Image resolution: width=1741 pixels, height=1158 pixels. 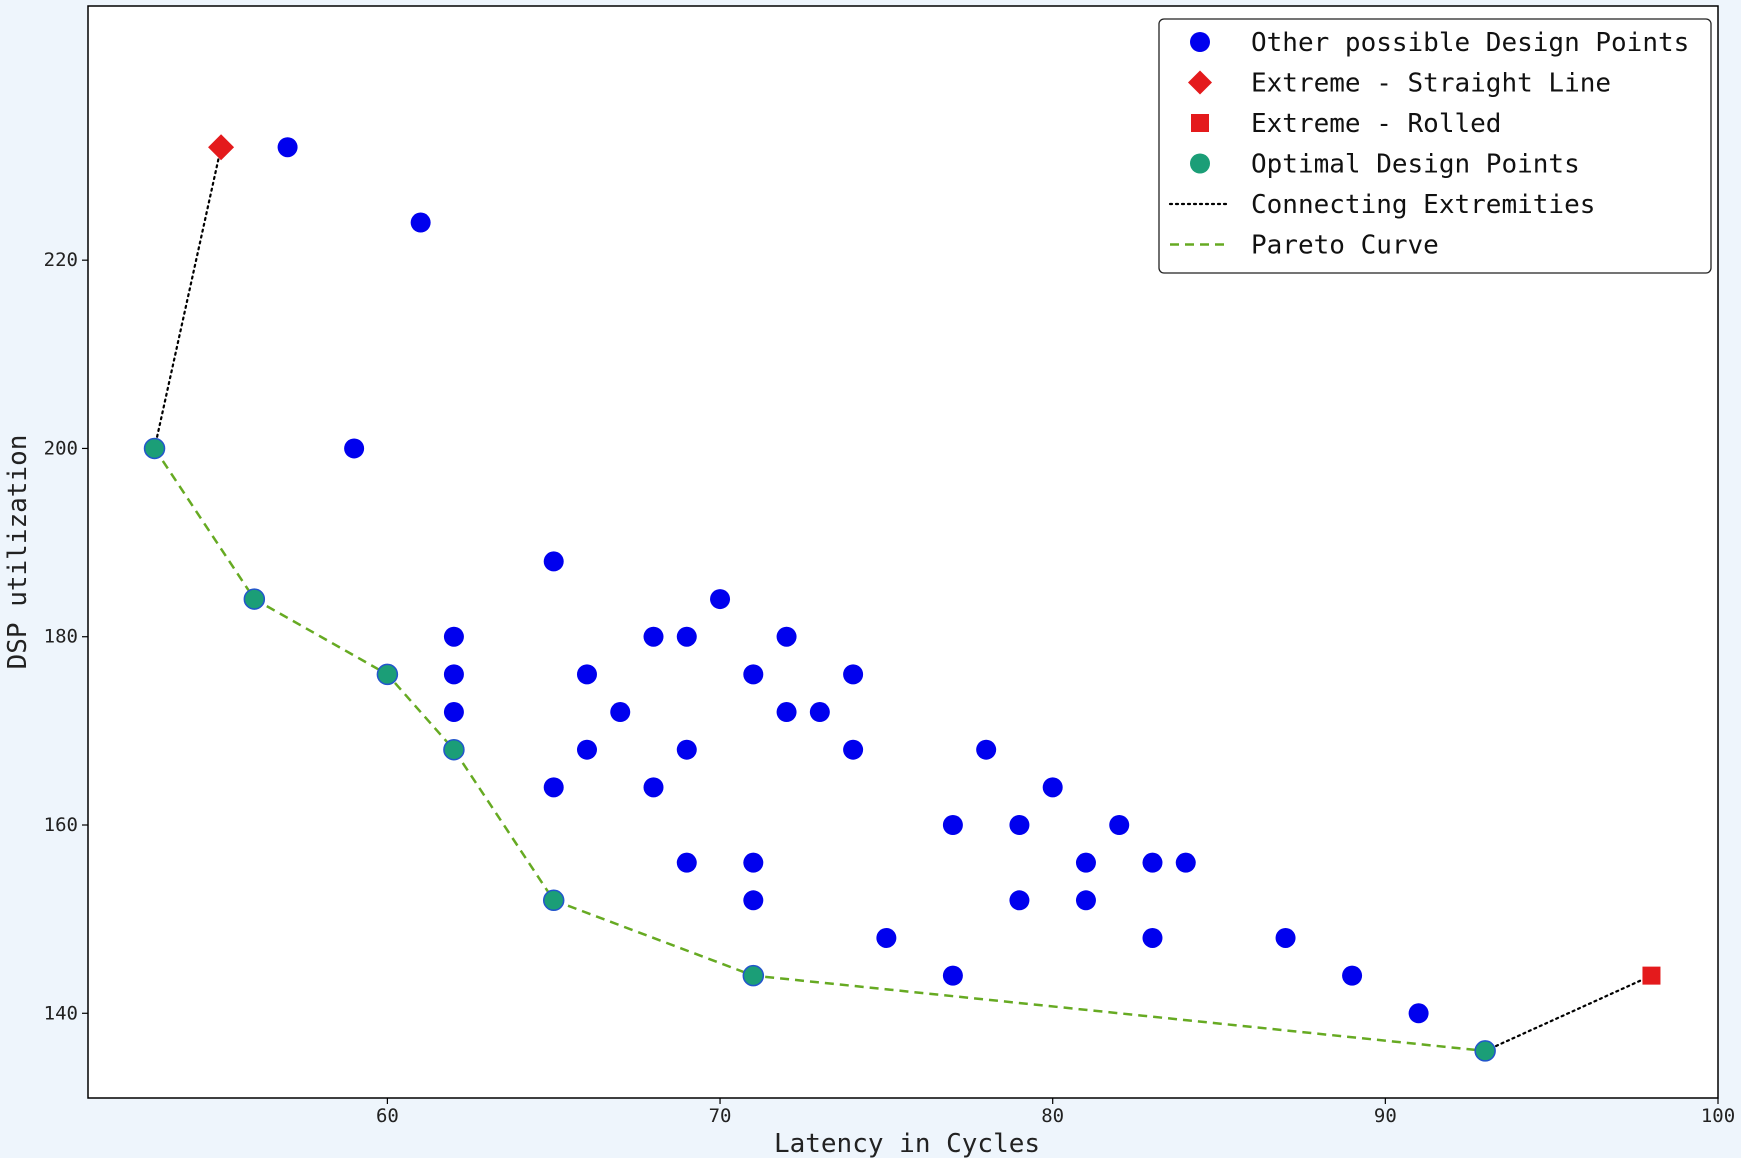 I want to click on x-tick-label: 90, so click(x=1385, y=1116).